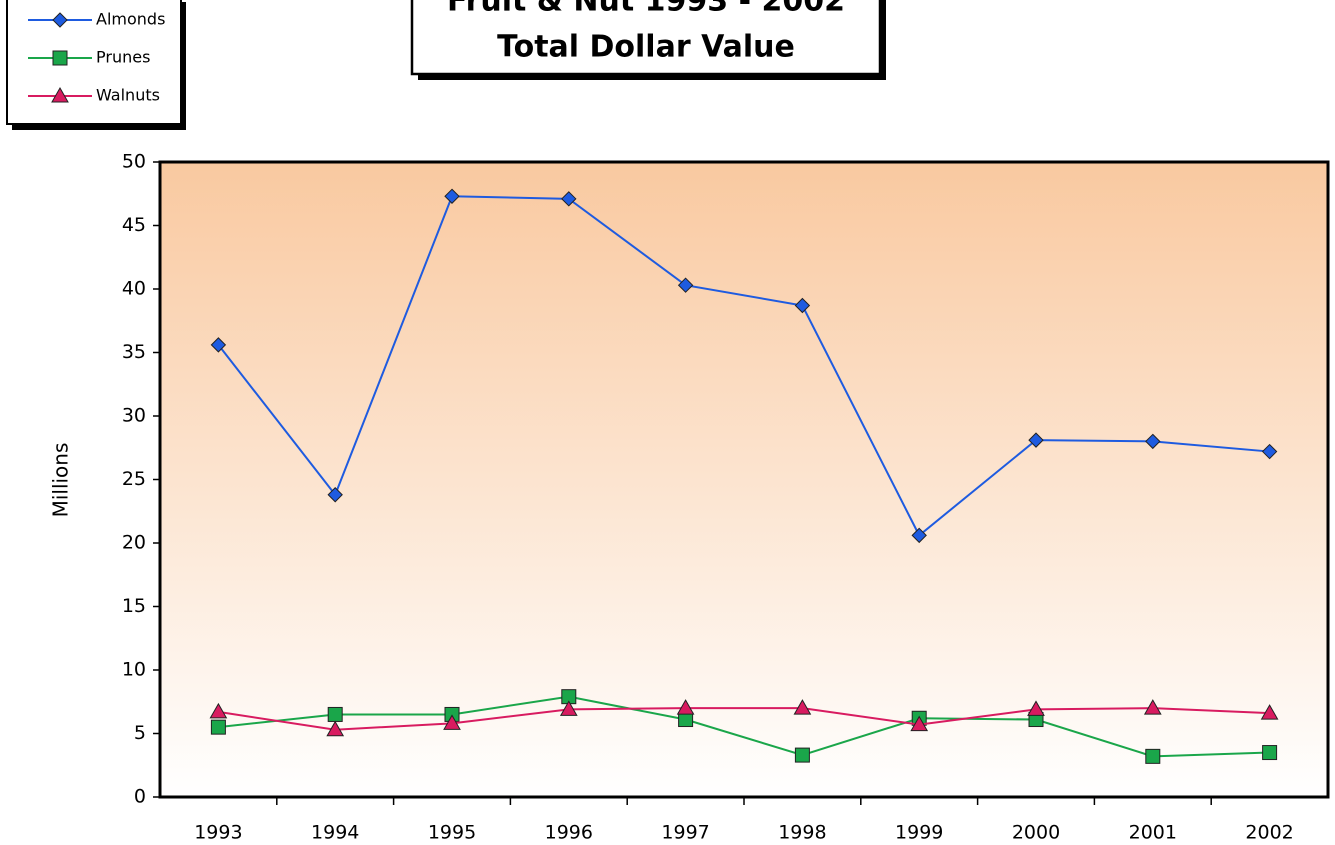  I want to click on title-box, so click(646, 38).